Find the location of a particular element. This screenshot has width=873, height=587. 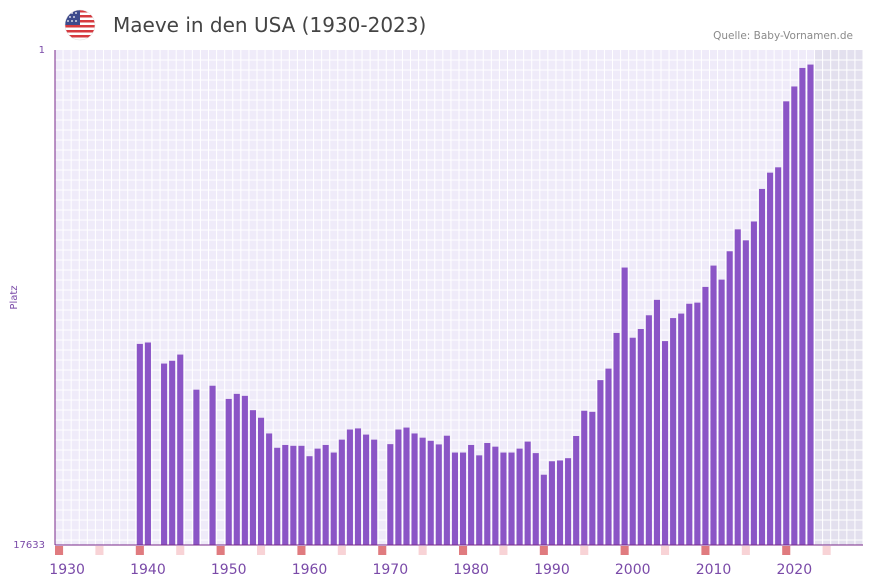

y-tick-label-top: 1 is located at coordinates (42, 50).